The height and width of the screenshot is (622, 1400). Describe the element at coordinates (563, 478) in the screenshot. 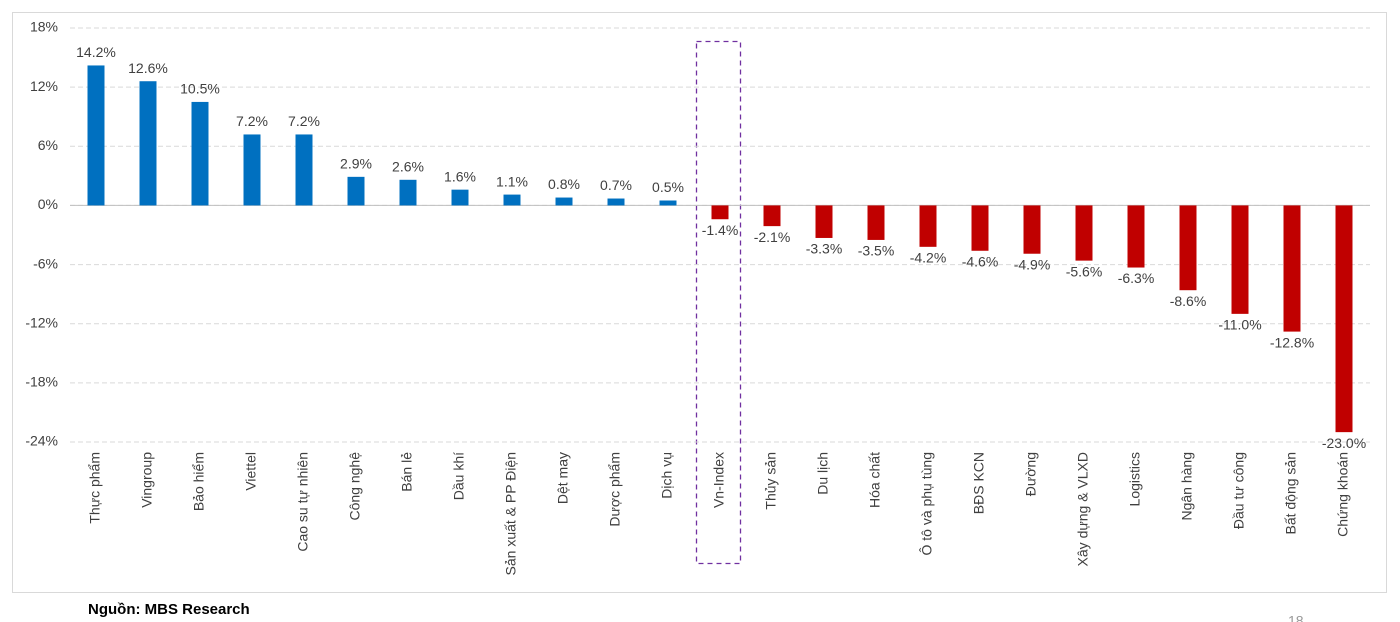

I see `x-tick-label: Dệt may` at that location.